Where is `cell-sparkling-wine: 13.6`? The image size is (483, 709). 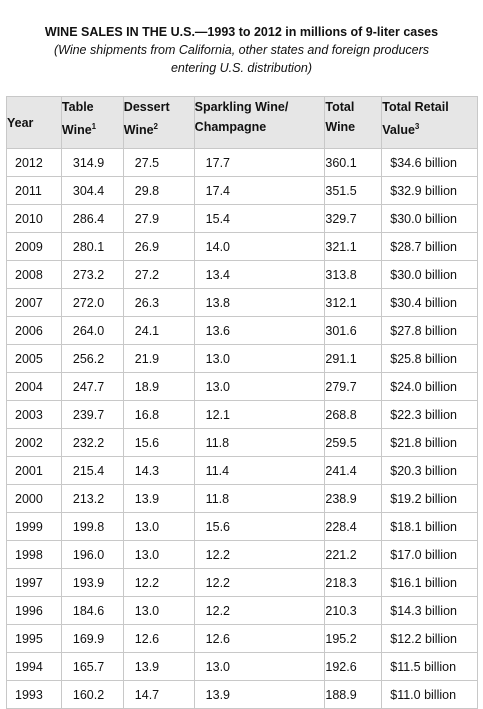 cell-sparkling-wine: 13.6 is located at coordinates (259, 330).